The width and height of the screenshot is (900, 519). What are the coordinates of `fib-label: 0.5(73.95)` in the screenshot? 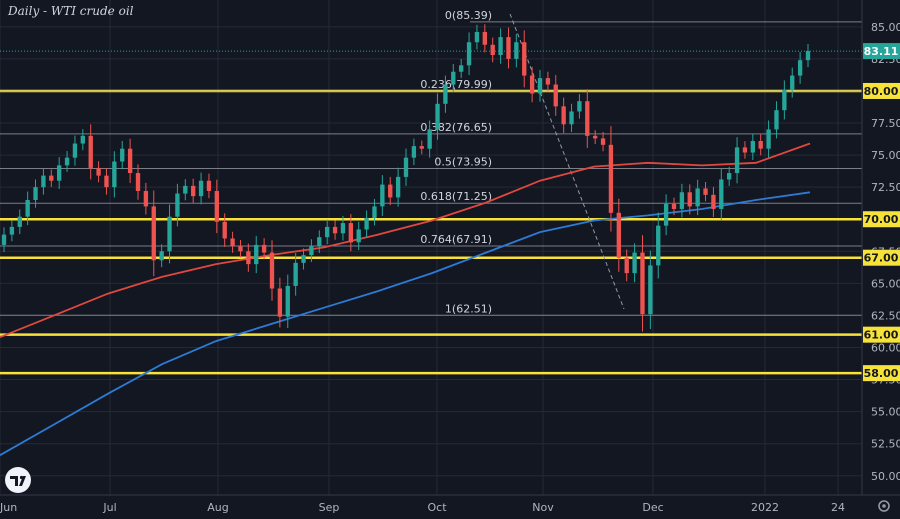 It's located at (463, 162).